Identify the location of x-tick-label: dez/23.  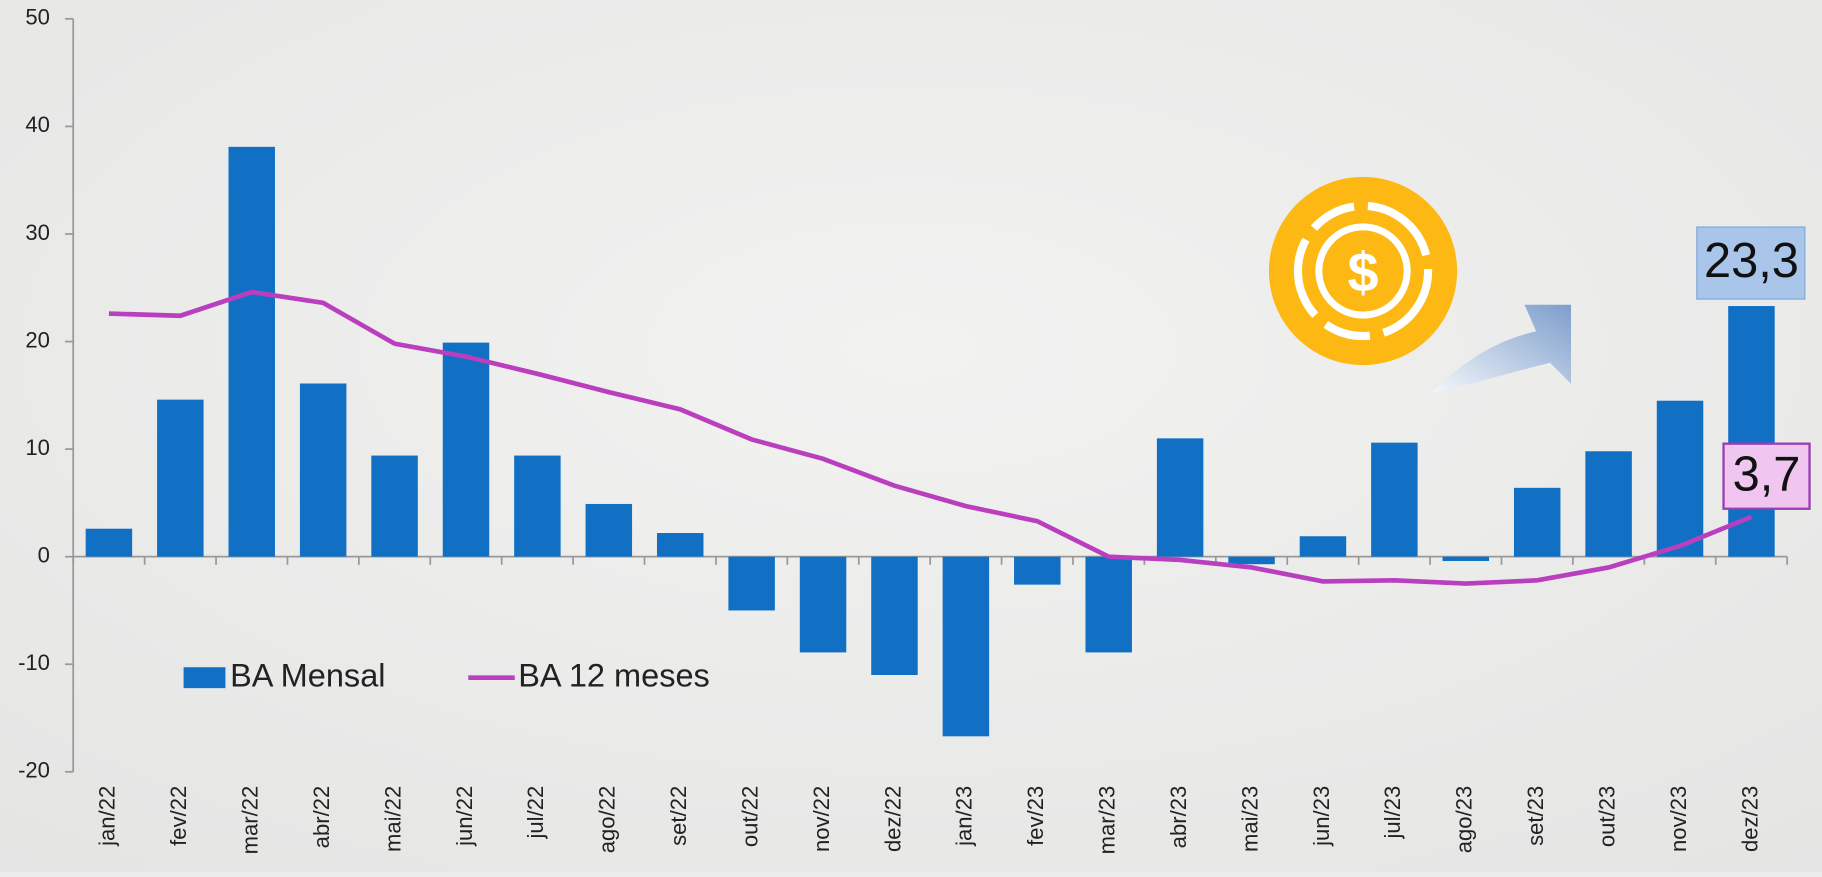
(1749, 819).